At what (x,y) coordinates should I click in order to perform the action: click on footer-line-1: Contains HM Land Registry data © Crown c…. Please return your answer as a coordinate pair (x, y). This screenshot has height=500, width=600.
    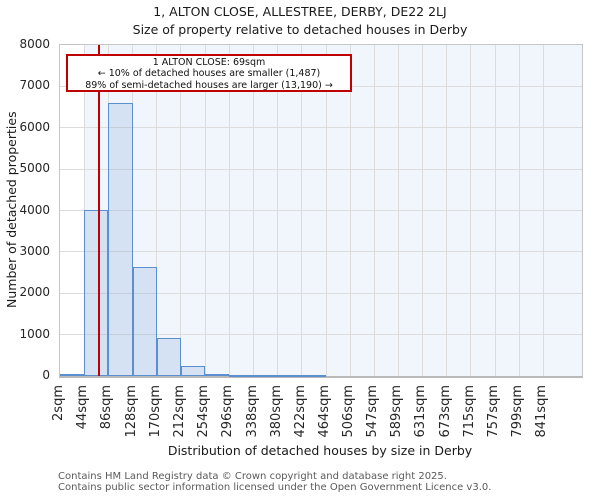
    Looking at the image, I should click on (252, 476).